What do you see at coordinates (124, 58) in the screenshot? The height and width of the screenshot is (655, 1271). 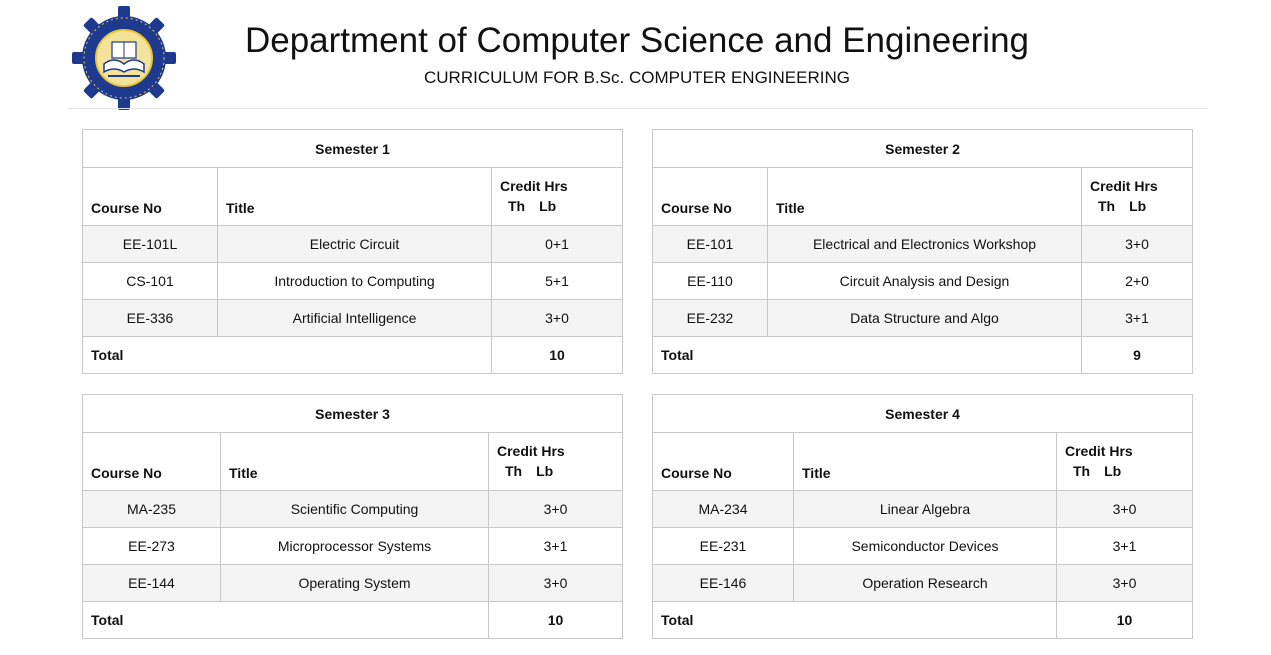 I see `university-seal-icon` at bounding box center [124, 58].